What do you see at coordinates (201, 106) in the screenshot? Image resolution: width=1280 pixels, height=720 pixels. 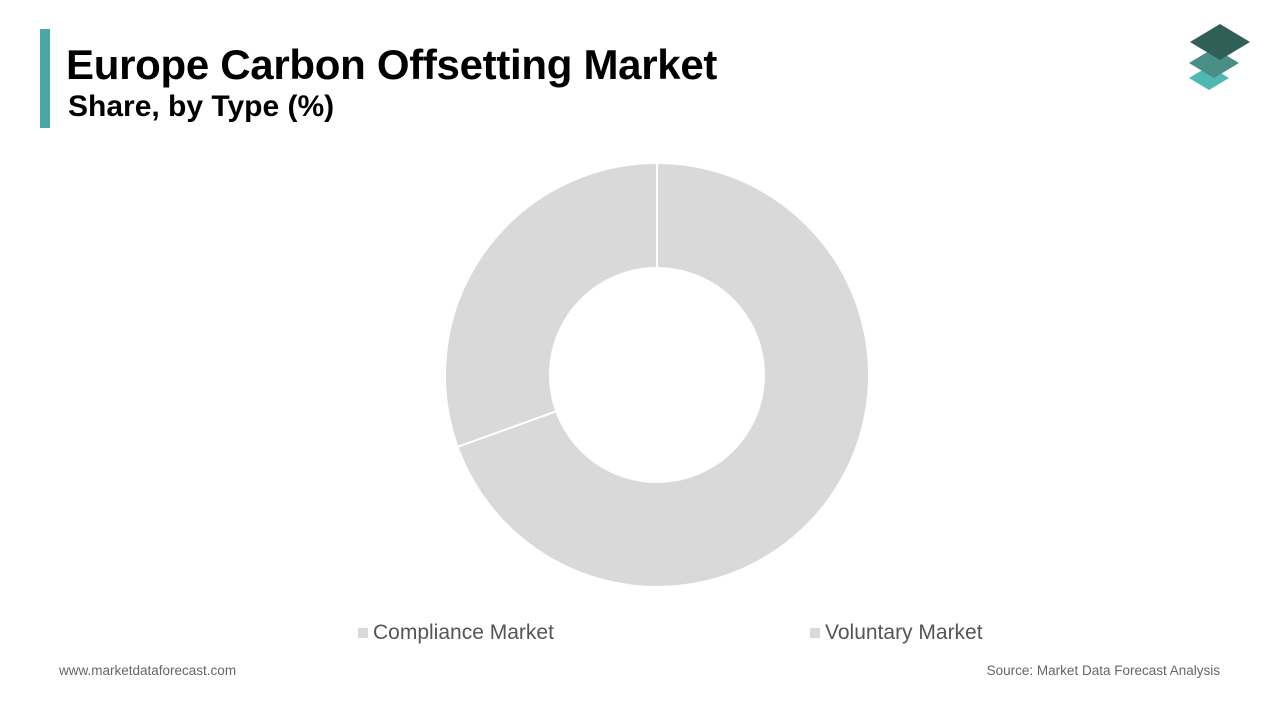 I see `chart-subtitle: Share, by Type (%)` at bounding box center [201, 106].